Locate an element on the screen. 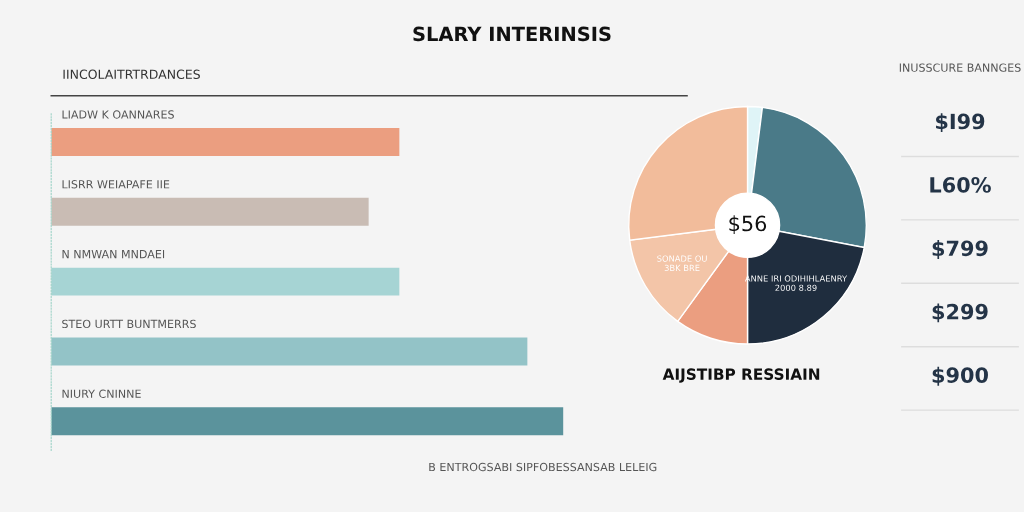  text: INUSSCURE BANNGES is located at coordinates (960, 67).